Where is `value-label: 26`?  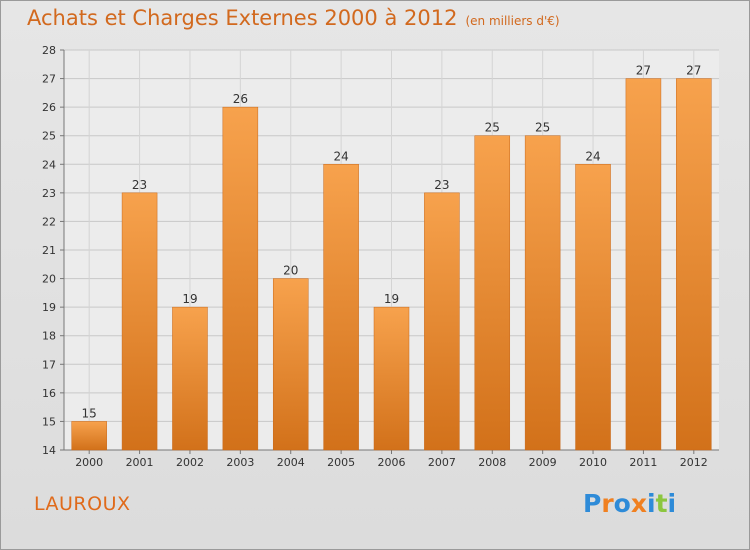 value-label: 26 is located at coordinates (240, 99).